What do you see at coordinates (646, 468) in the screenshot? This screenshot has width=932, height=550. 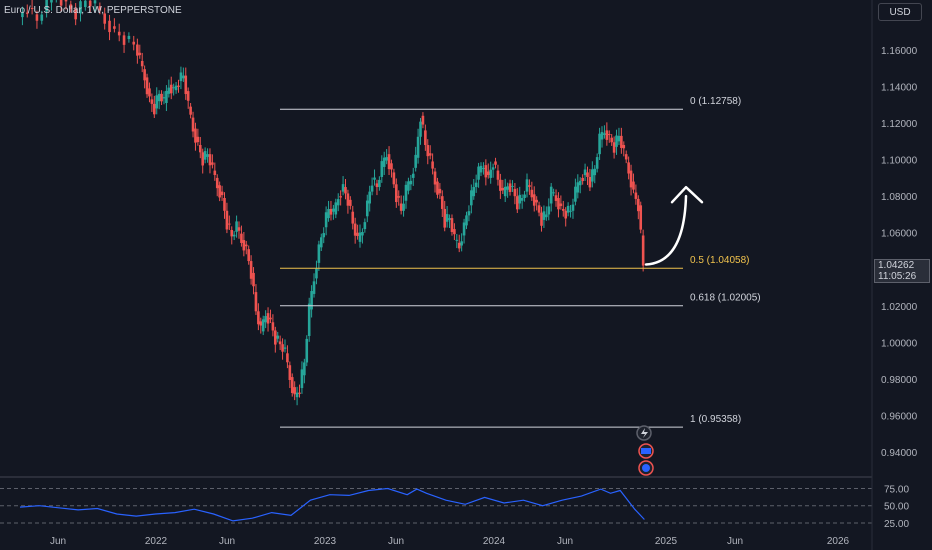 I see `eu-flag-glyph` at bounding box center [646, 468].